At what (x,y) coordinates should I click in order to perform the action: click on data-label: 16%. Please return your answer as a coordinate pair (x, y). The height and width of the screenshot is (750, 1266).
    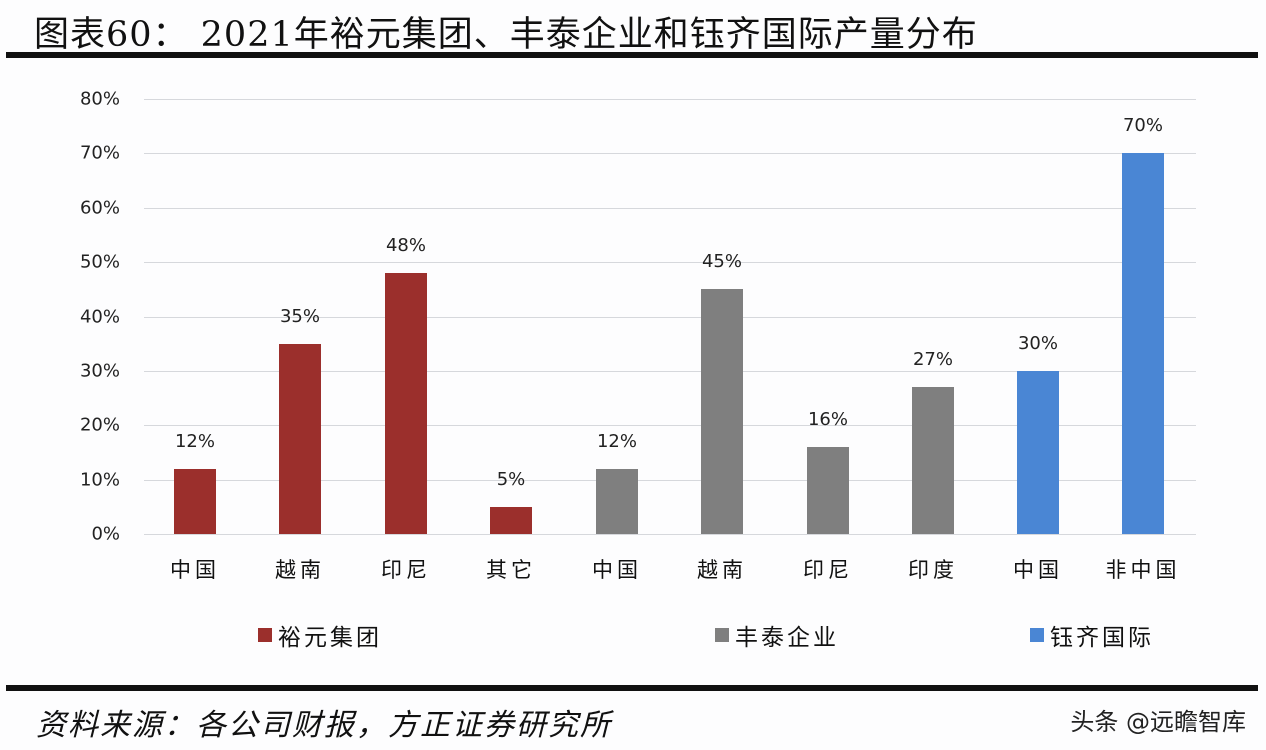
    Looking at the image, I should click on (827, 419).